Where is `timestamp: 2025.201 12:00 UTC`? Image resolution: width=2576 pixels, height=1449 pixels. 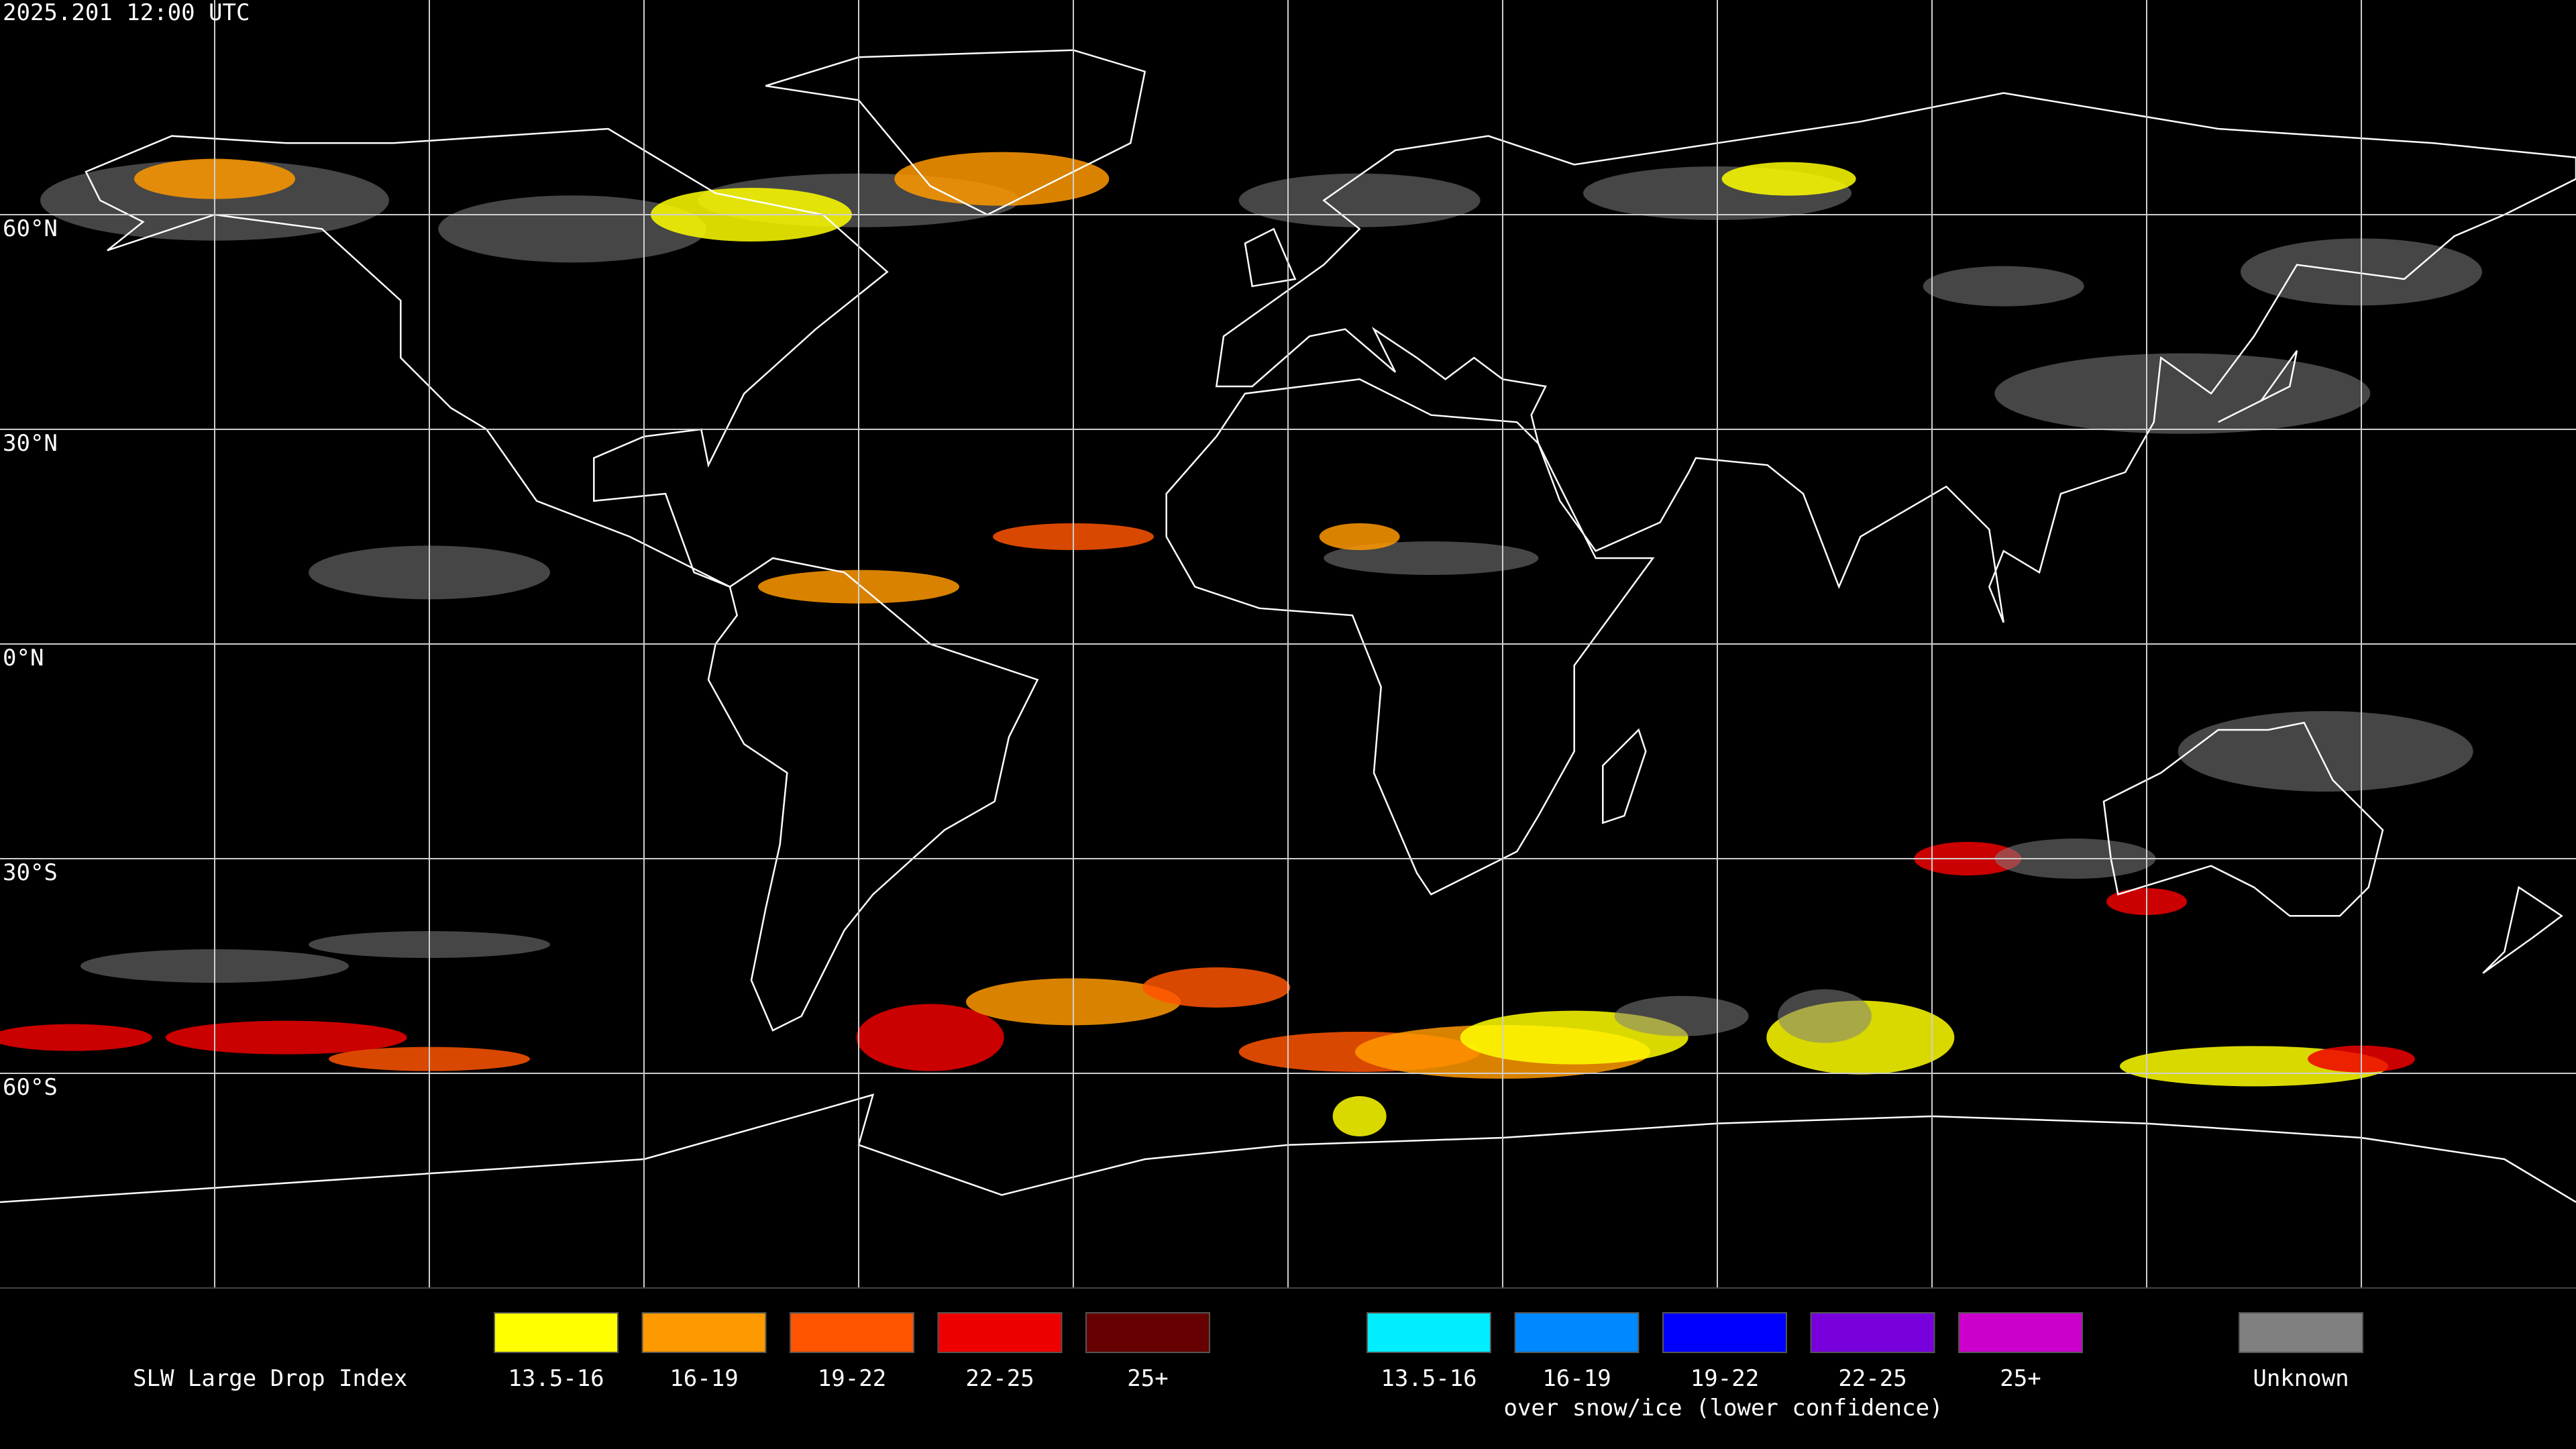 timestamp: 2025.201 12:00 UTC is located at coordinates (126, 13).